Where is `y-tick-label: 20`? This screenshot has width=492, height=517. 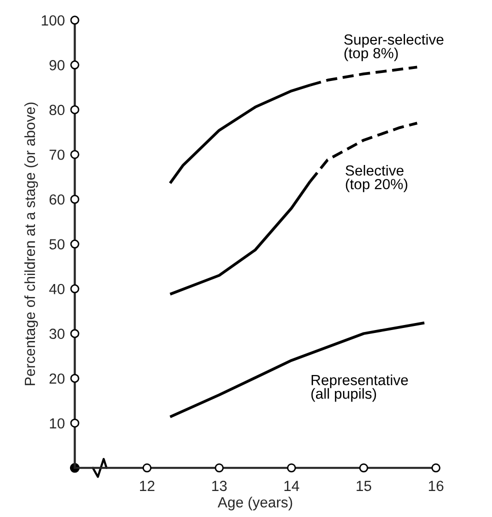 y-tick-label: 20 is located at coordinates (57, 378).